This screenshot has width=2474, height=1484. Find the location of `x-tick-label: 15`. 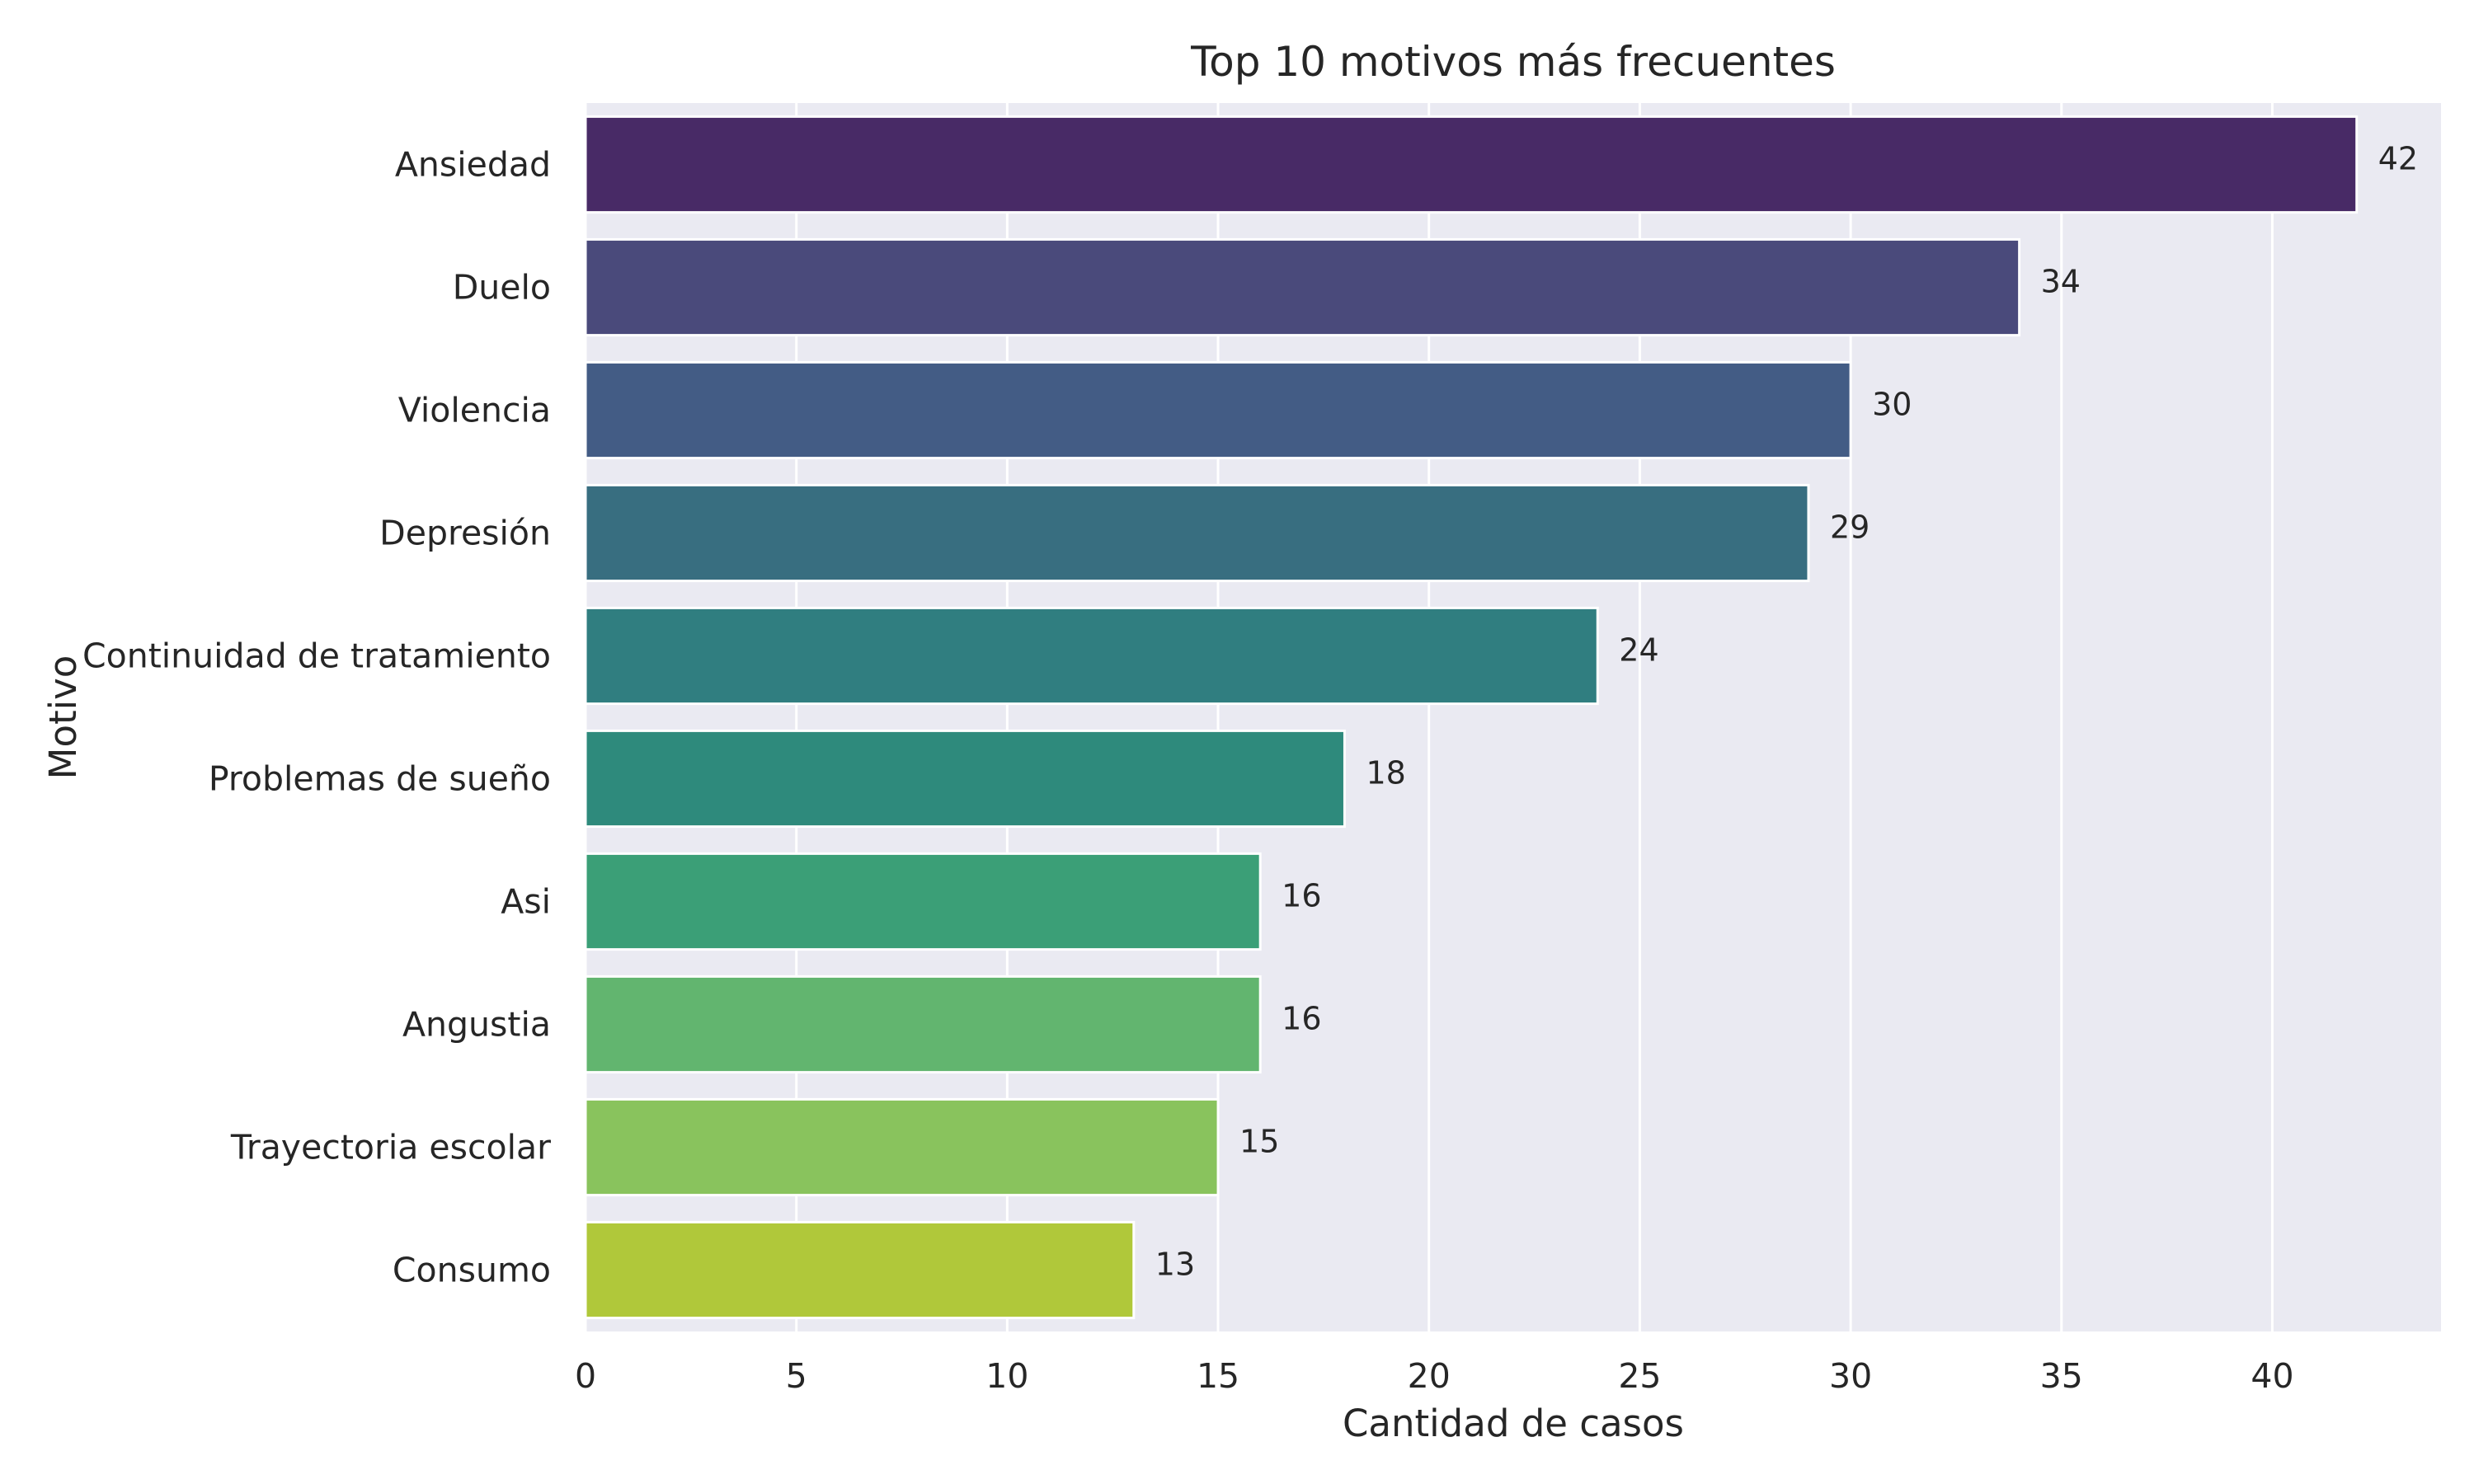

x-tick-label: 15 is located at coordinates (1218, 1376).